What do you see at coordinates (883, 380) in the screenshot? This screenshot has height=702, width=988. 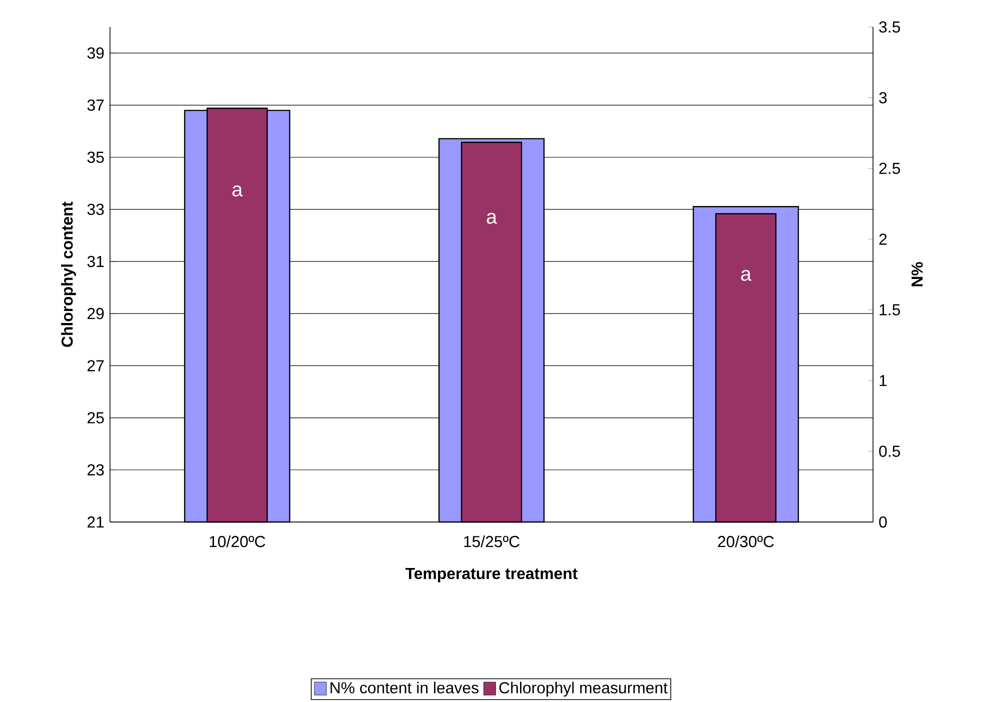 I see `y2-tick-label: 1` at bounding box center [883, 380].